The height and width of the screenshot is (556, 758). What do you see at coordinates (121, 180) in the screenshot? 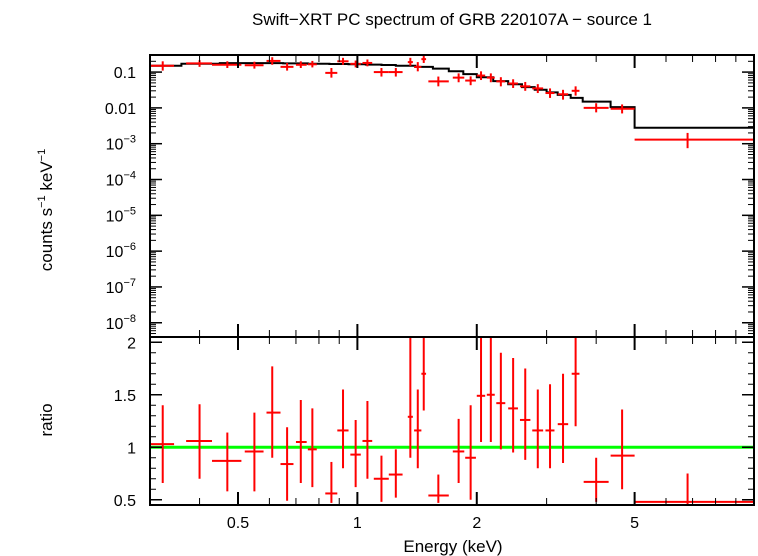
I see `svg-text: 10⁻⁴` at bounding box center [121, 180].